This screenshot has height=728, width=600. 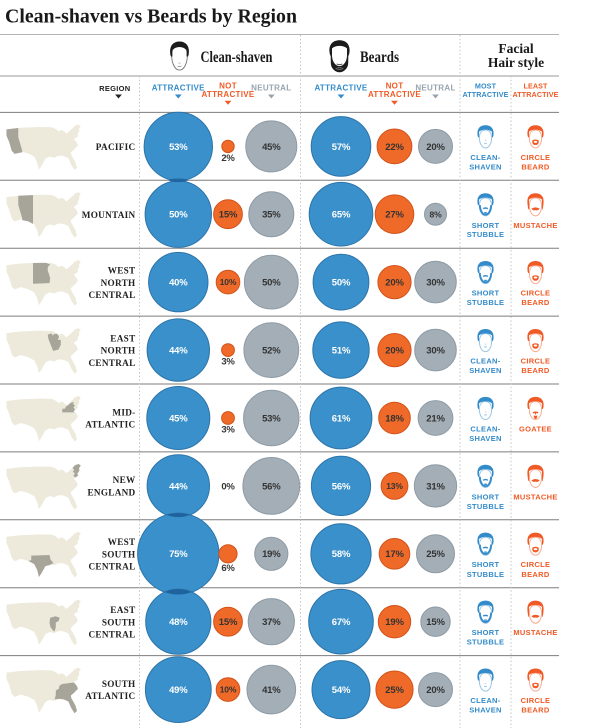 What do you see at coordinates (271, 351) in the screenshot?
I see `svg-text: 52%` at bounding box center [271, 351].